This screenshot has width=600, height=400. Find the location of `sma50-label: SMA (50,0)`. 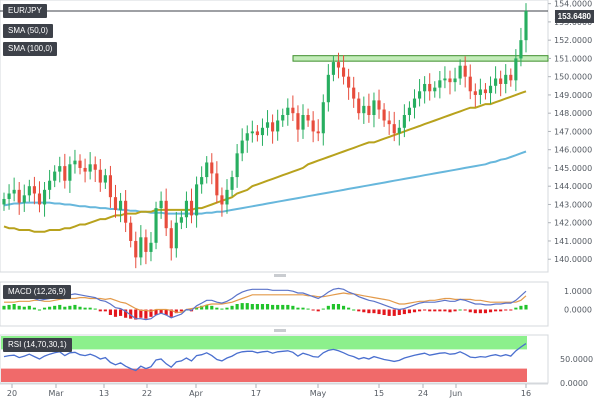

sma50-label: SMA (50,0) is located at coordinates (28, 31).